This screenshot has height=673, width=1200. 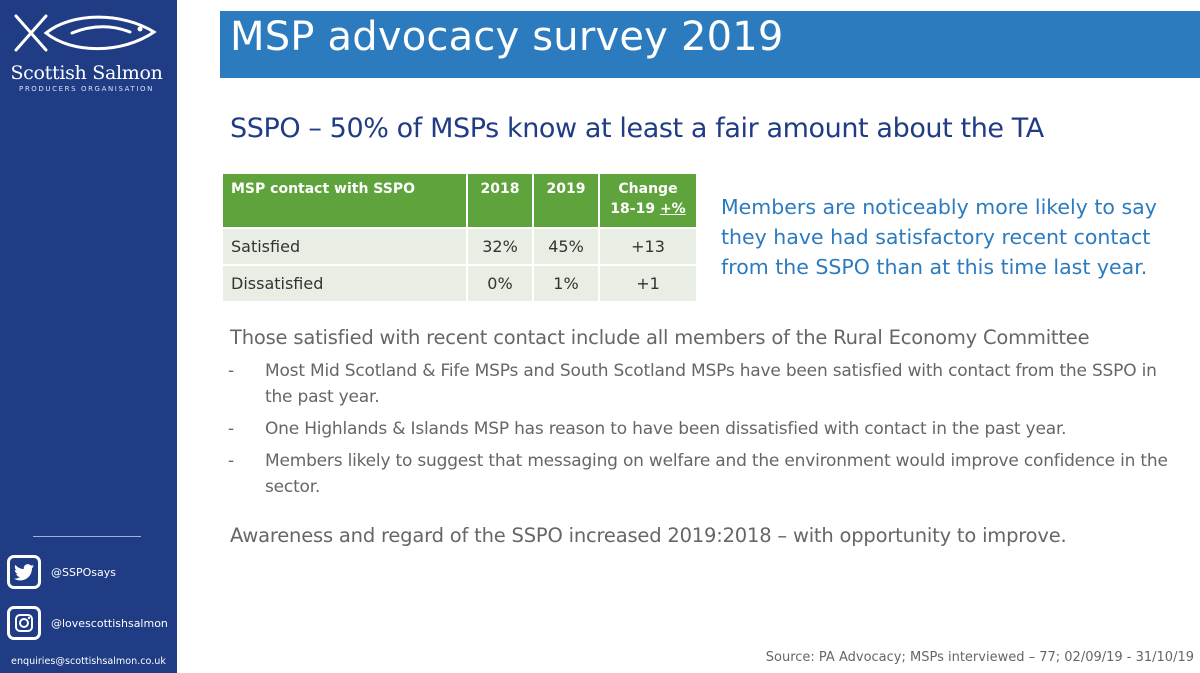 I want to click on instagram-icon, so click(x=24, y=623).